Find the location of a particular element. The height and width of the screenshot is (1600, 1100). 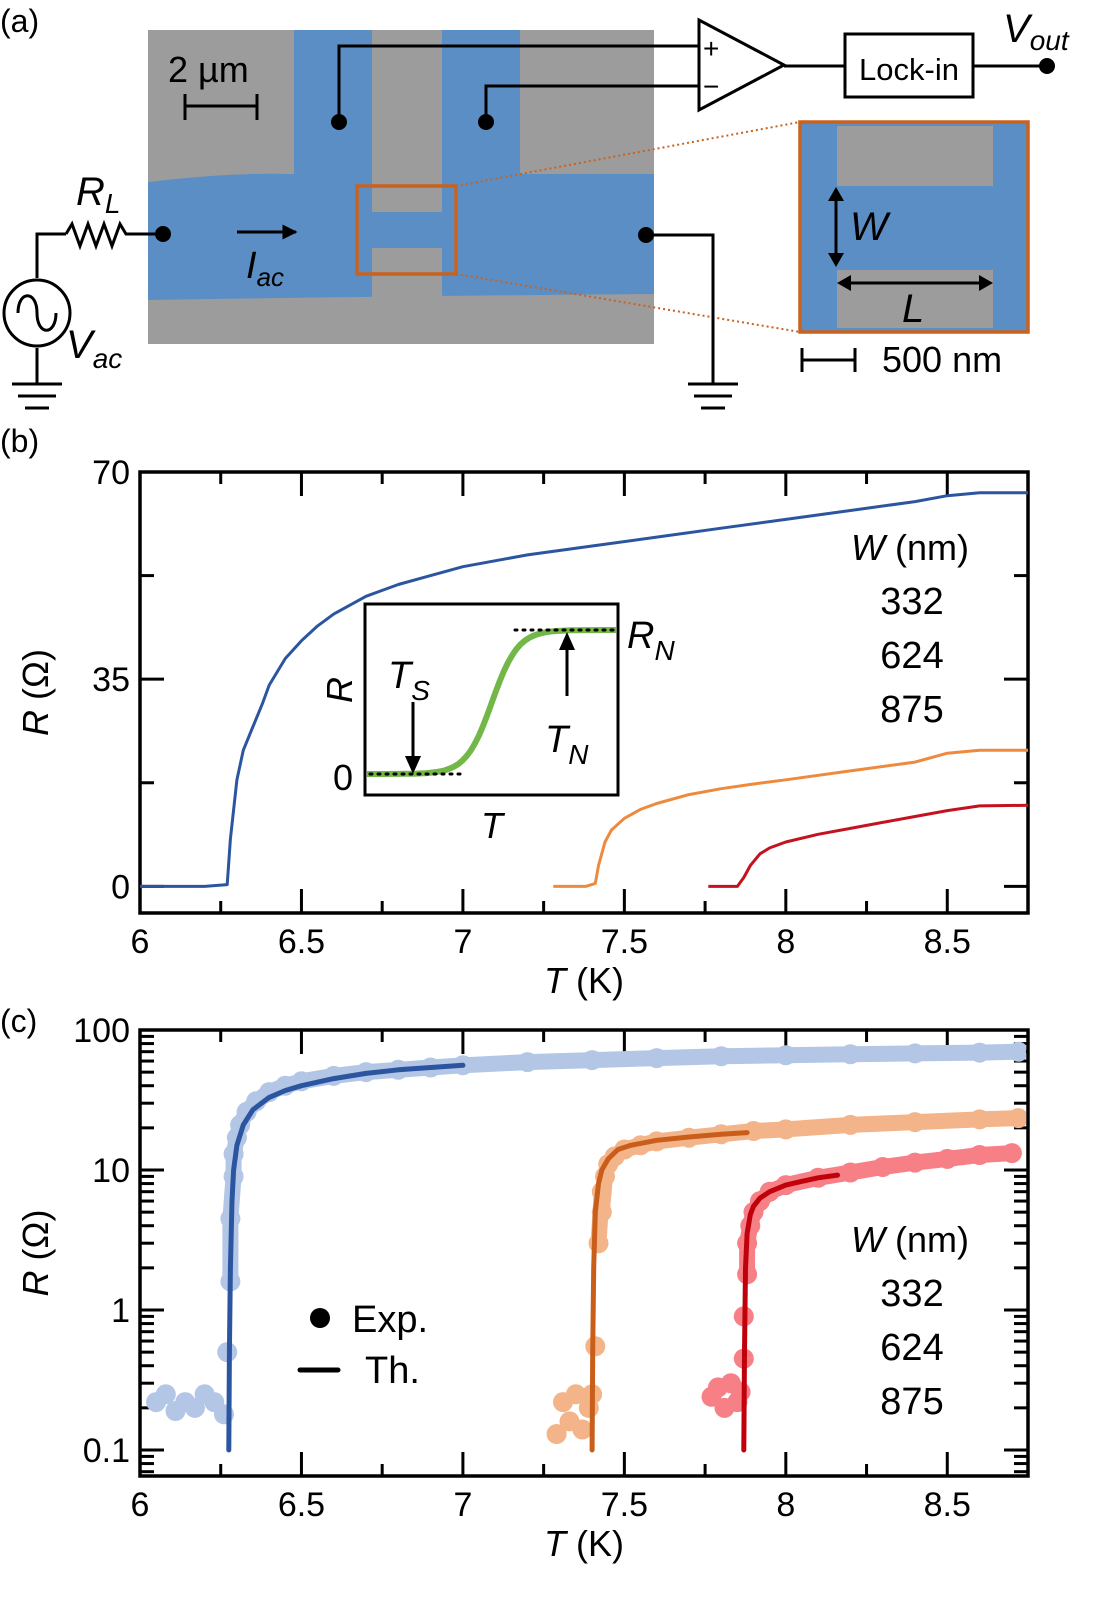

source-contact is located at coordinates (163, 234).